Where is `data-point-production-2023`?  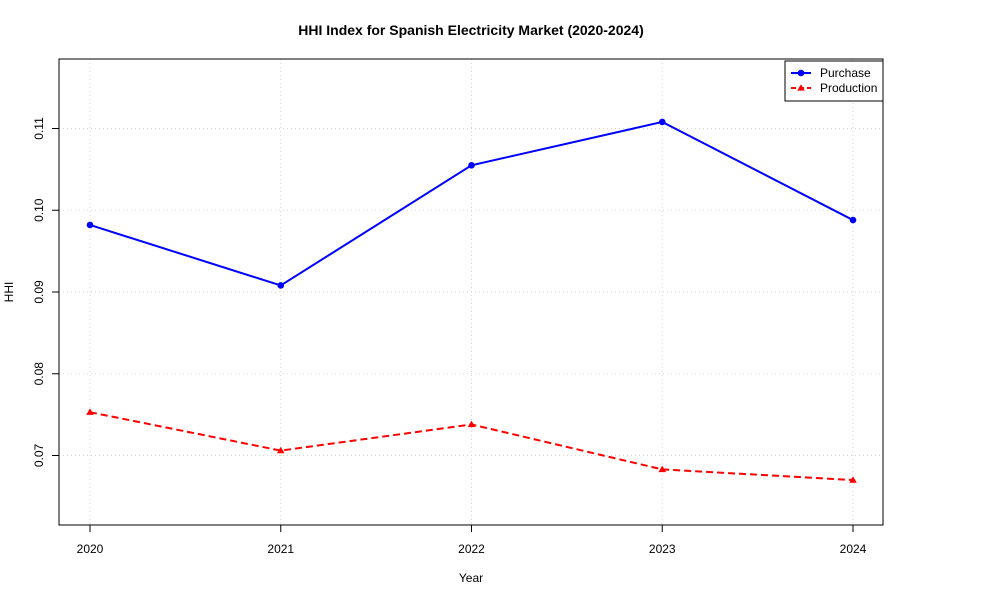
data-point-production-2023 is located at coordinates (662, 469).